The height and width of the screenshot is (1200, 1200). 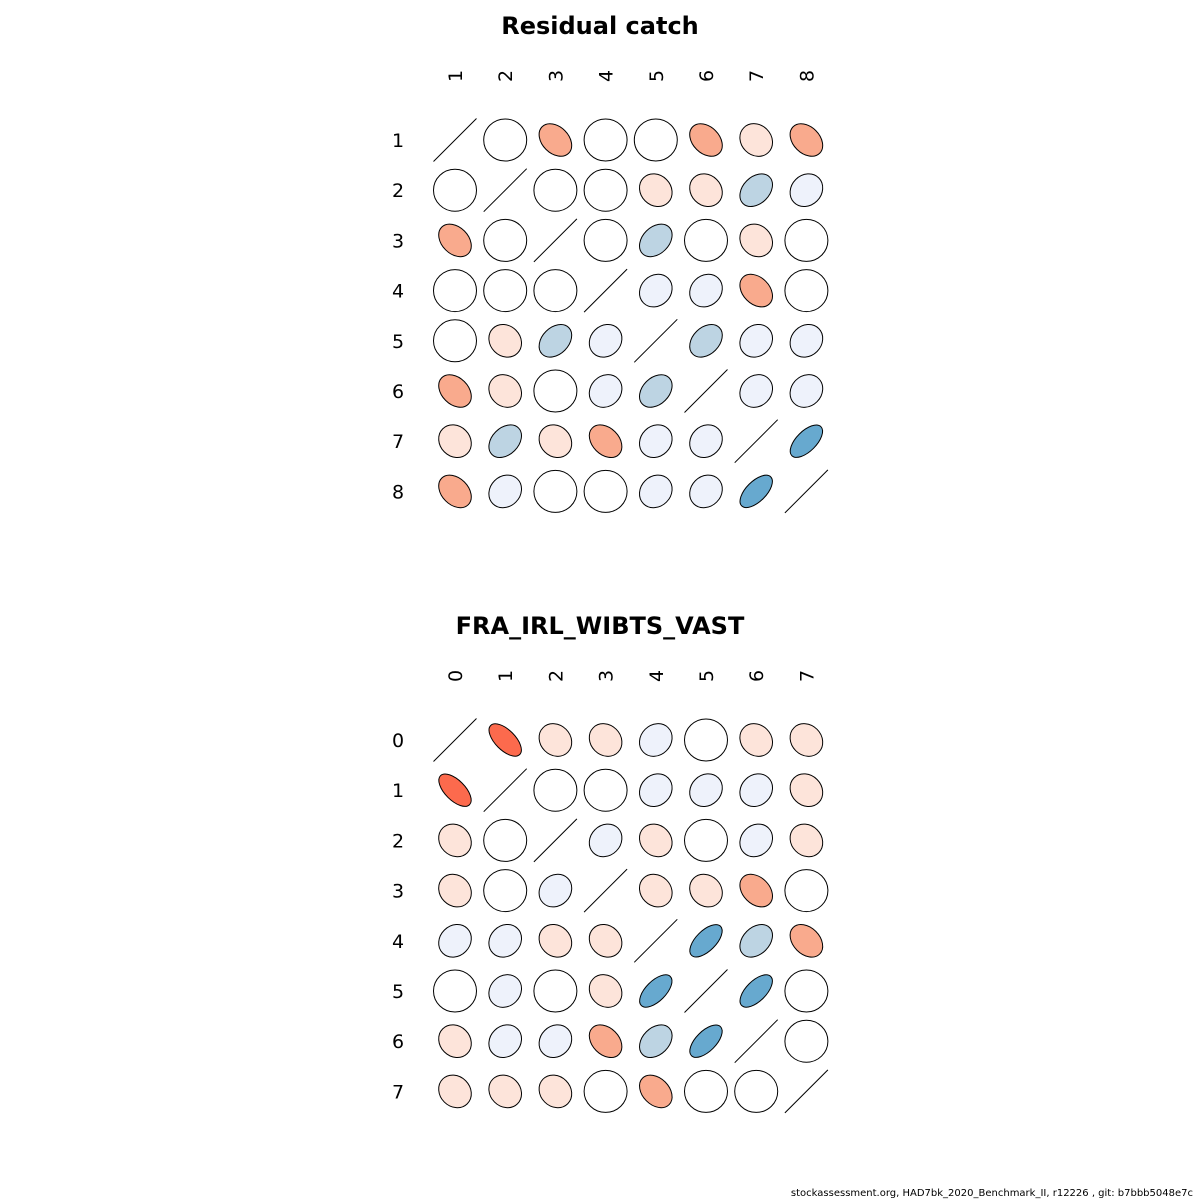 I want to click on col-tick-label: 7, so click(x=807, y=676).